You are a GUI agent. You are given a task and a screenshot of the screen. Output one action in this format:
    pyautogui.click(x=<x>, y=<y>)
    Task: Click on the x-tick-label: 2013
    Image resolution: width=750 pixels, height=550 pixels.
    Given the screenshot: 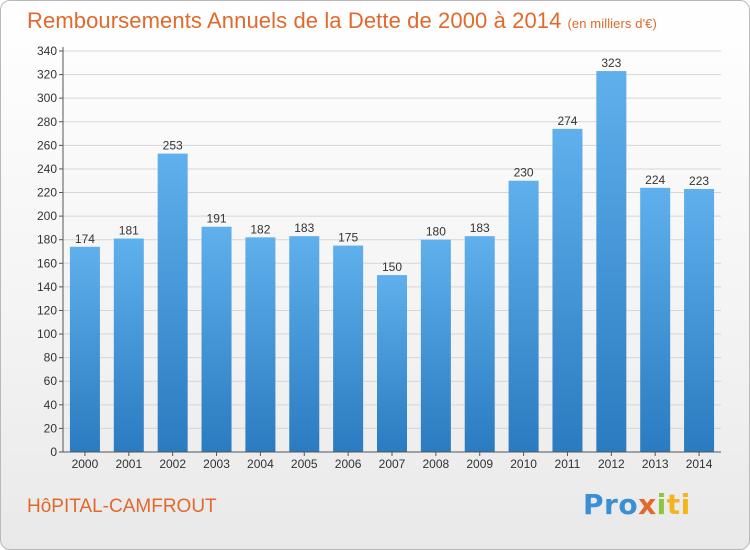 What is the action you would take?
    pyautogui.click(x=655, y=464)
    